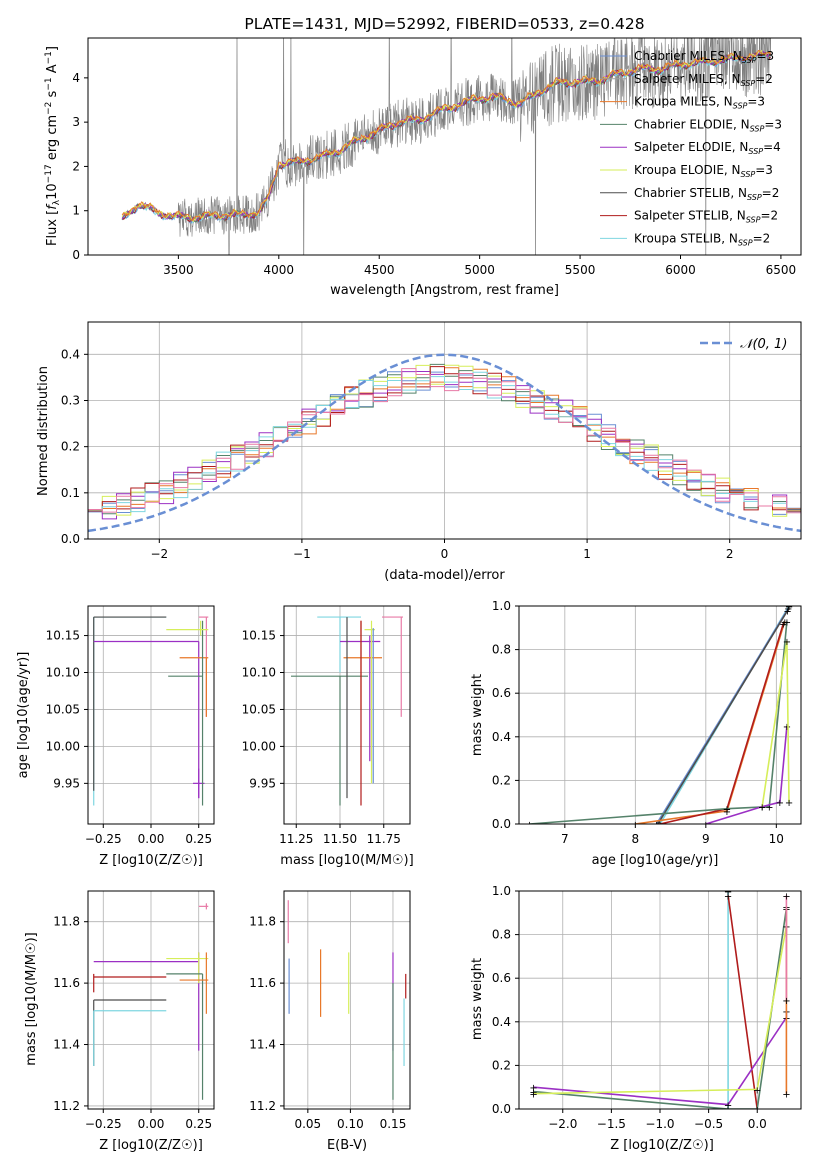 This screenshot has height=1170, width=819. Describe the element at coordinates (636, 839) in the screenshot. I see `xtick-label: 8` at that location.